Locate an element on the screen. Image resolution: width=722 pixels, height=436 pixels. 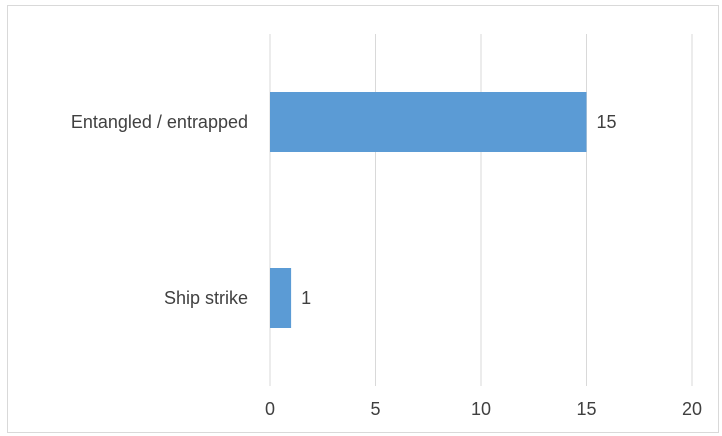
x-tick-label: 5 is located at coordinates (375, 409).